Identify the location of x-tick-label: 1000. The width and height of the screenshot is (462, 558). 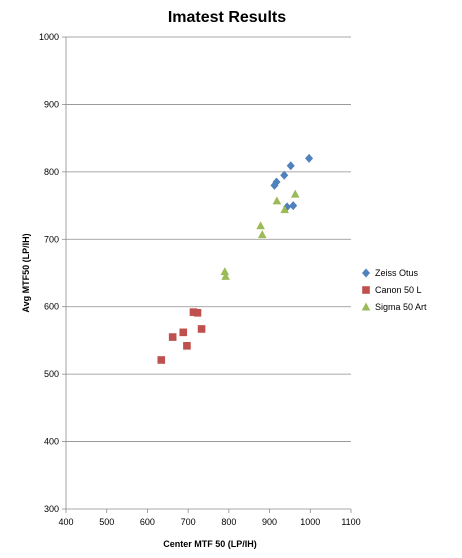
(310, 522).